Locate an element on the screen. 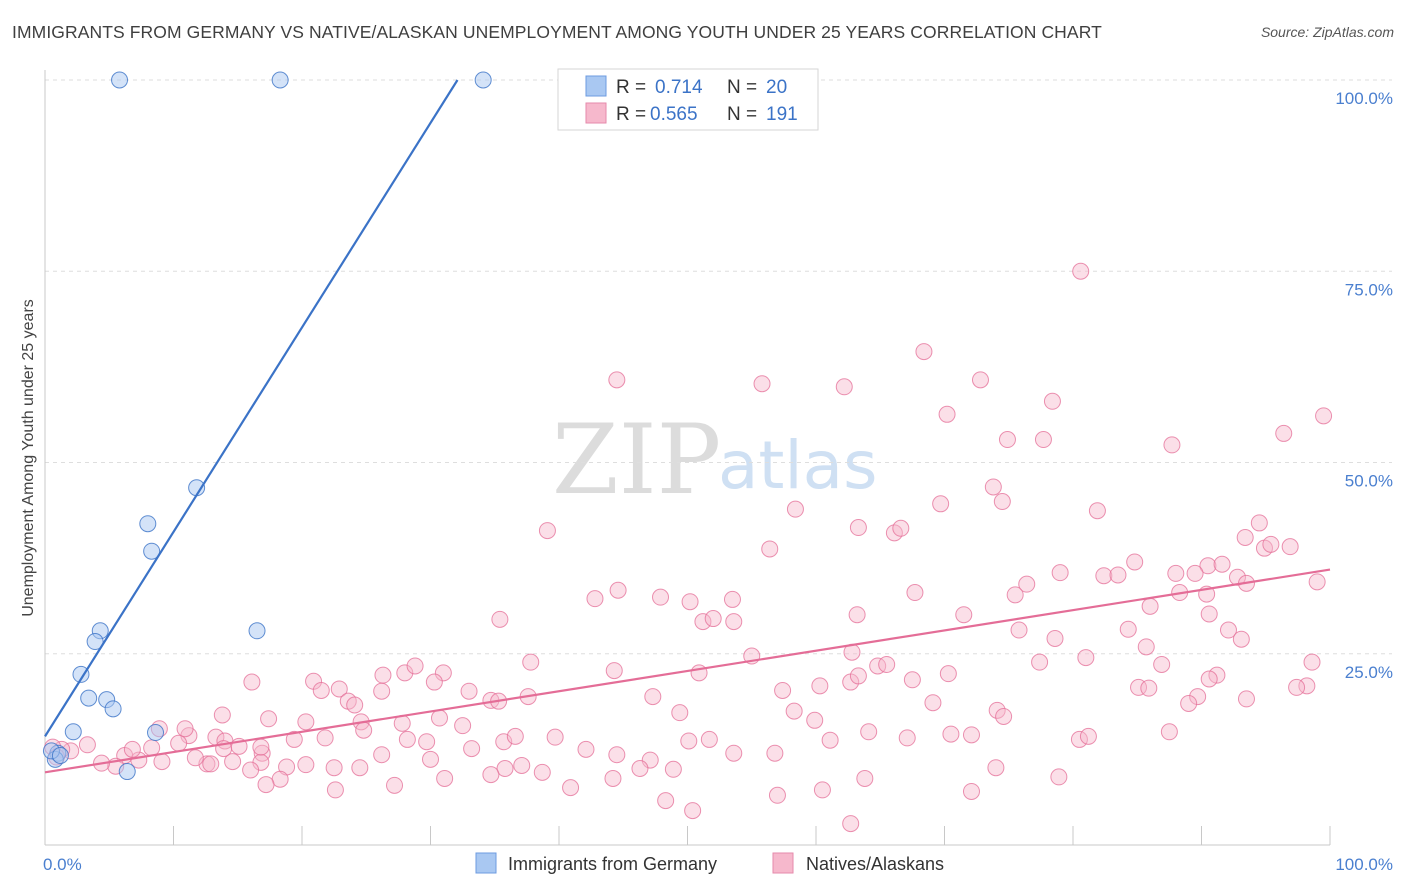 This screenshot has height=892, width=1406. legend-n-label-blue: N = is located at coordinates (742, 87).